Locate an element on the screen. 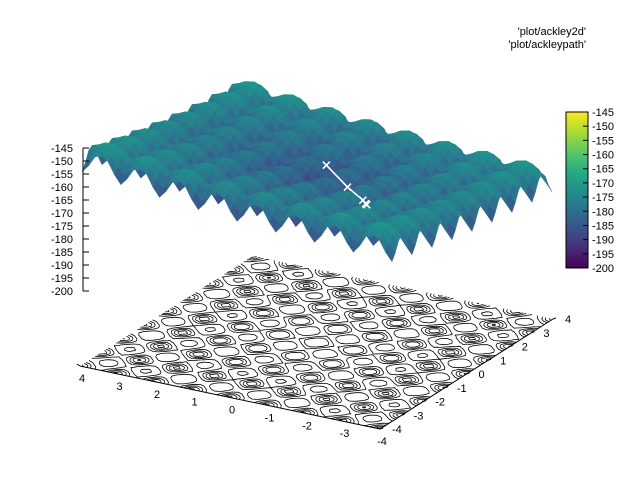 The image size is (640, 480). y-tick-label: -4 is located at coordinates (397, 430).